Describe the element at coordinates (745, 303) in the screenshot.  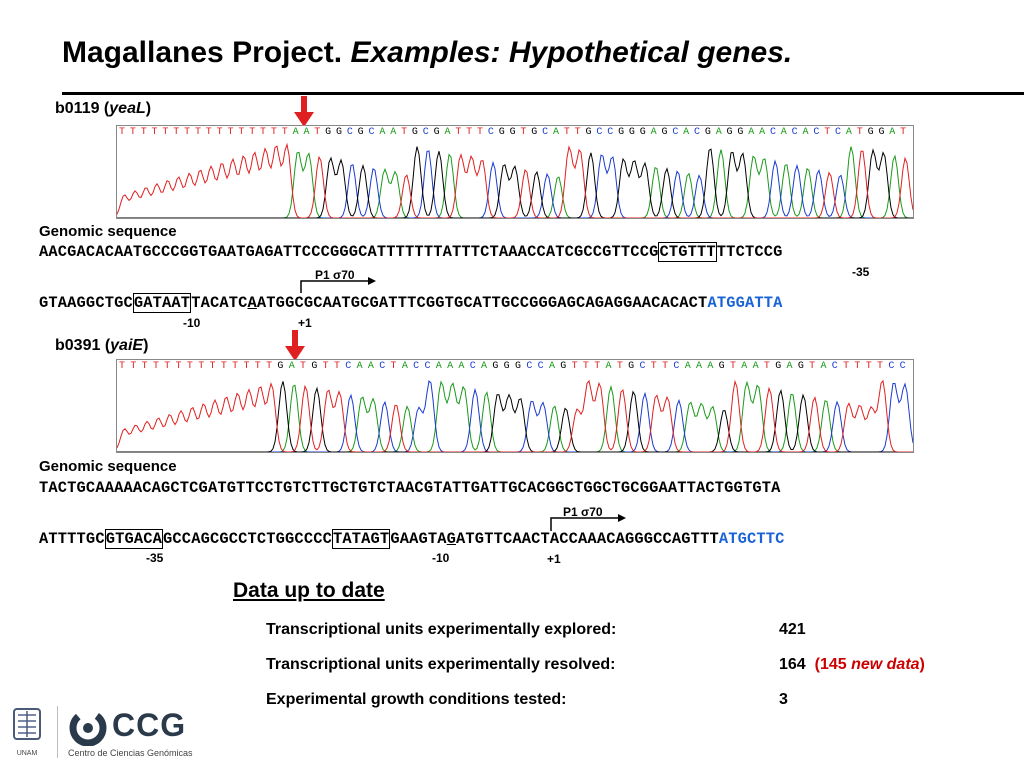
I see `gene1-start-codon: ATGGATTA` at that location.